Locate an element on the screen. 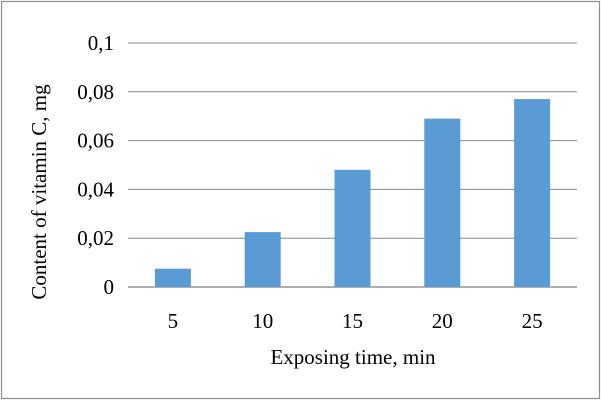 The image size is (601, 405). x-tick-labels: 5 10 15 20 25 is located at coordinates (355, 321).